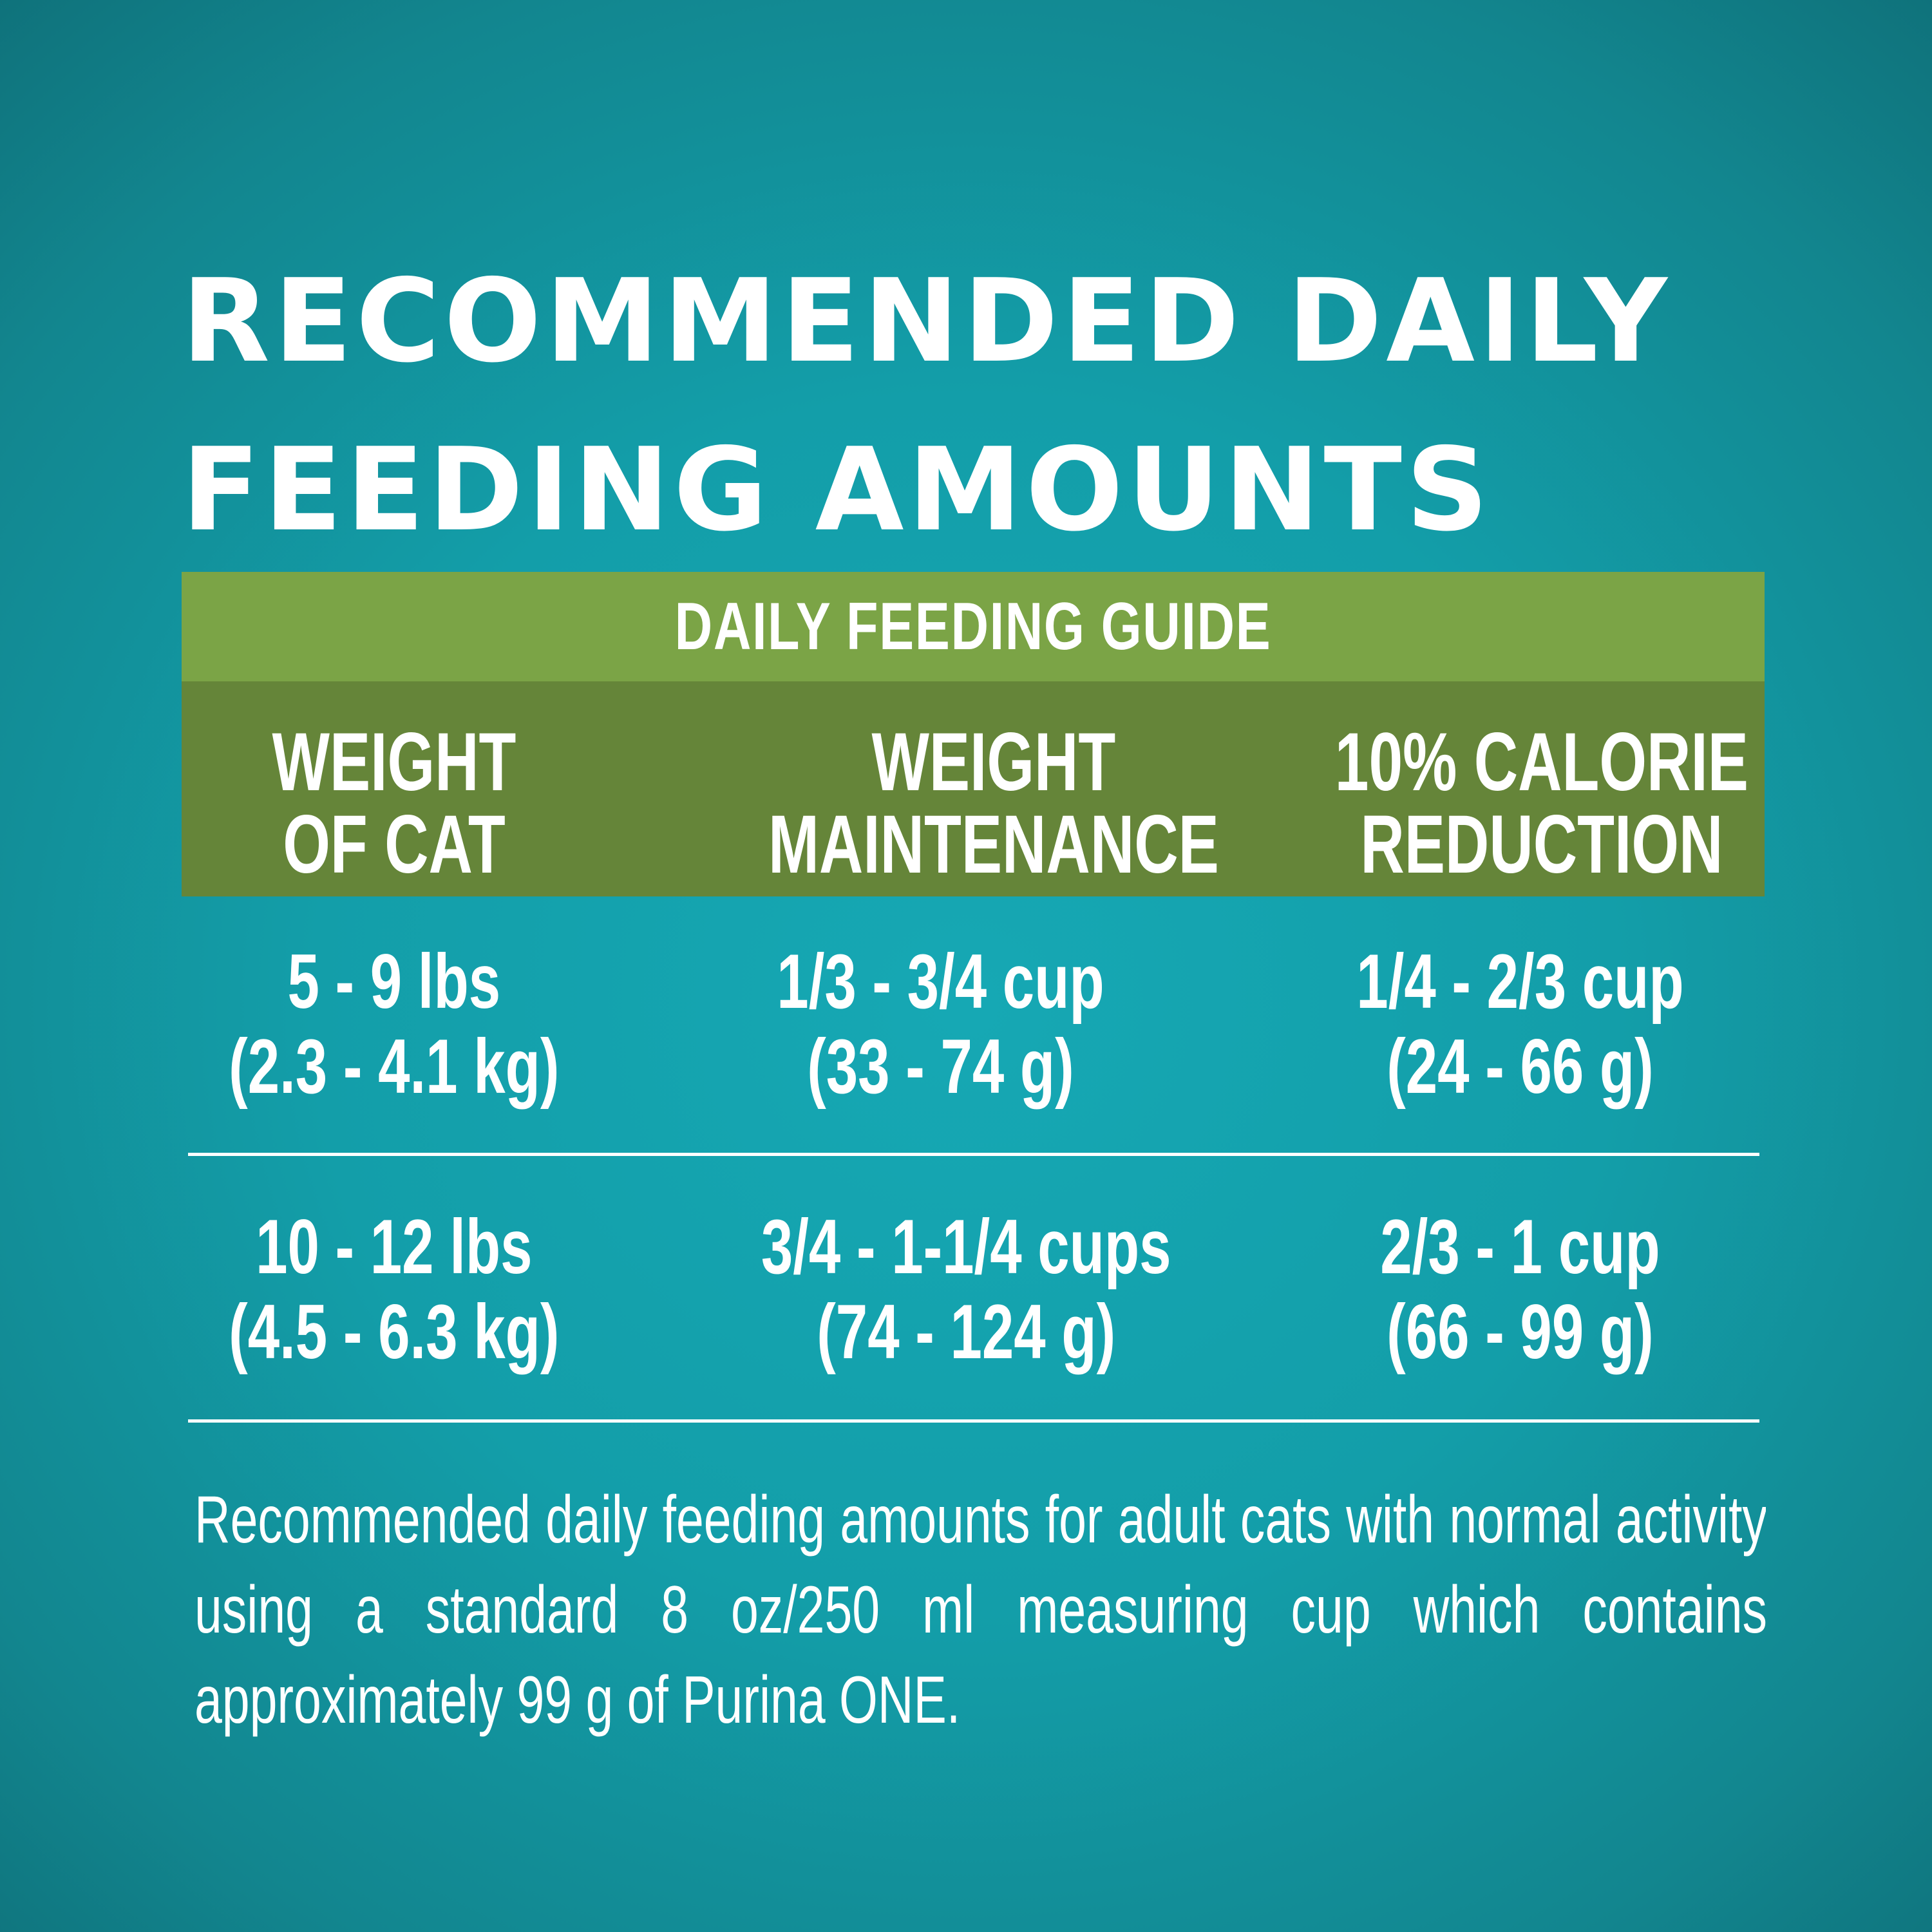 The image size is (1932, 1932). Describe the element at coordinates (1541, 762) in the screenshot. I see `column-header-line: 10% CALORIE` at that location.